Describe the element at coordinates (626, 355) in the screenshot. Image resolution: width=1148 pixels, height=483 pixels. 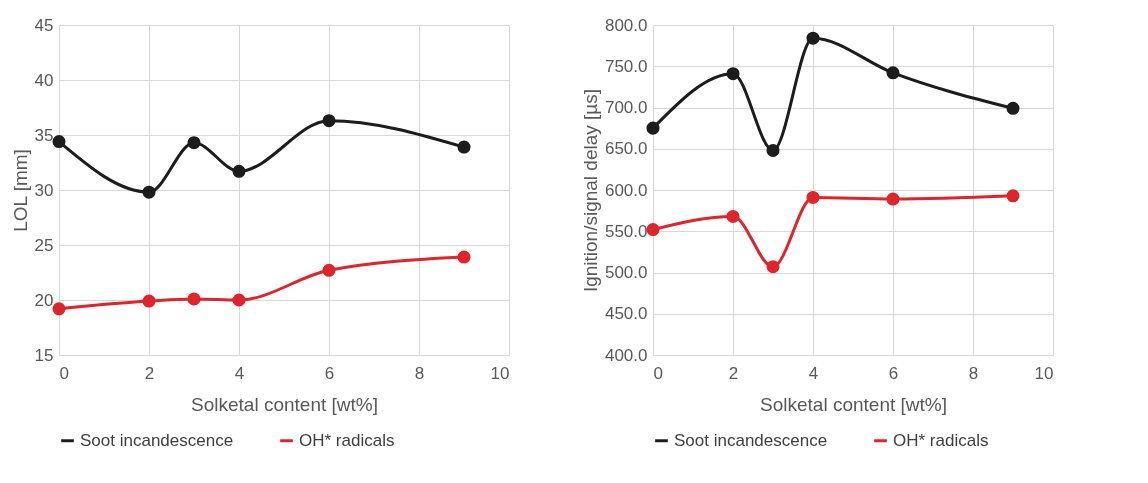
I see `y-tick-label: 400.0` at that location.